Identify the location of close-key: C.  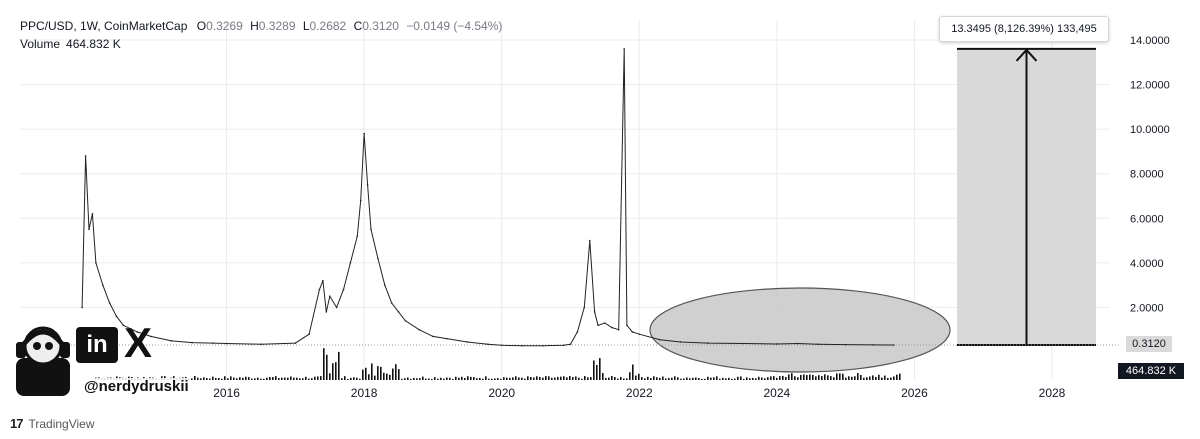
(358, 26).